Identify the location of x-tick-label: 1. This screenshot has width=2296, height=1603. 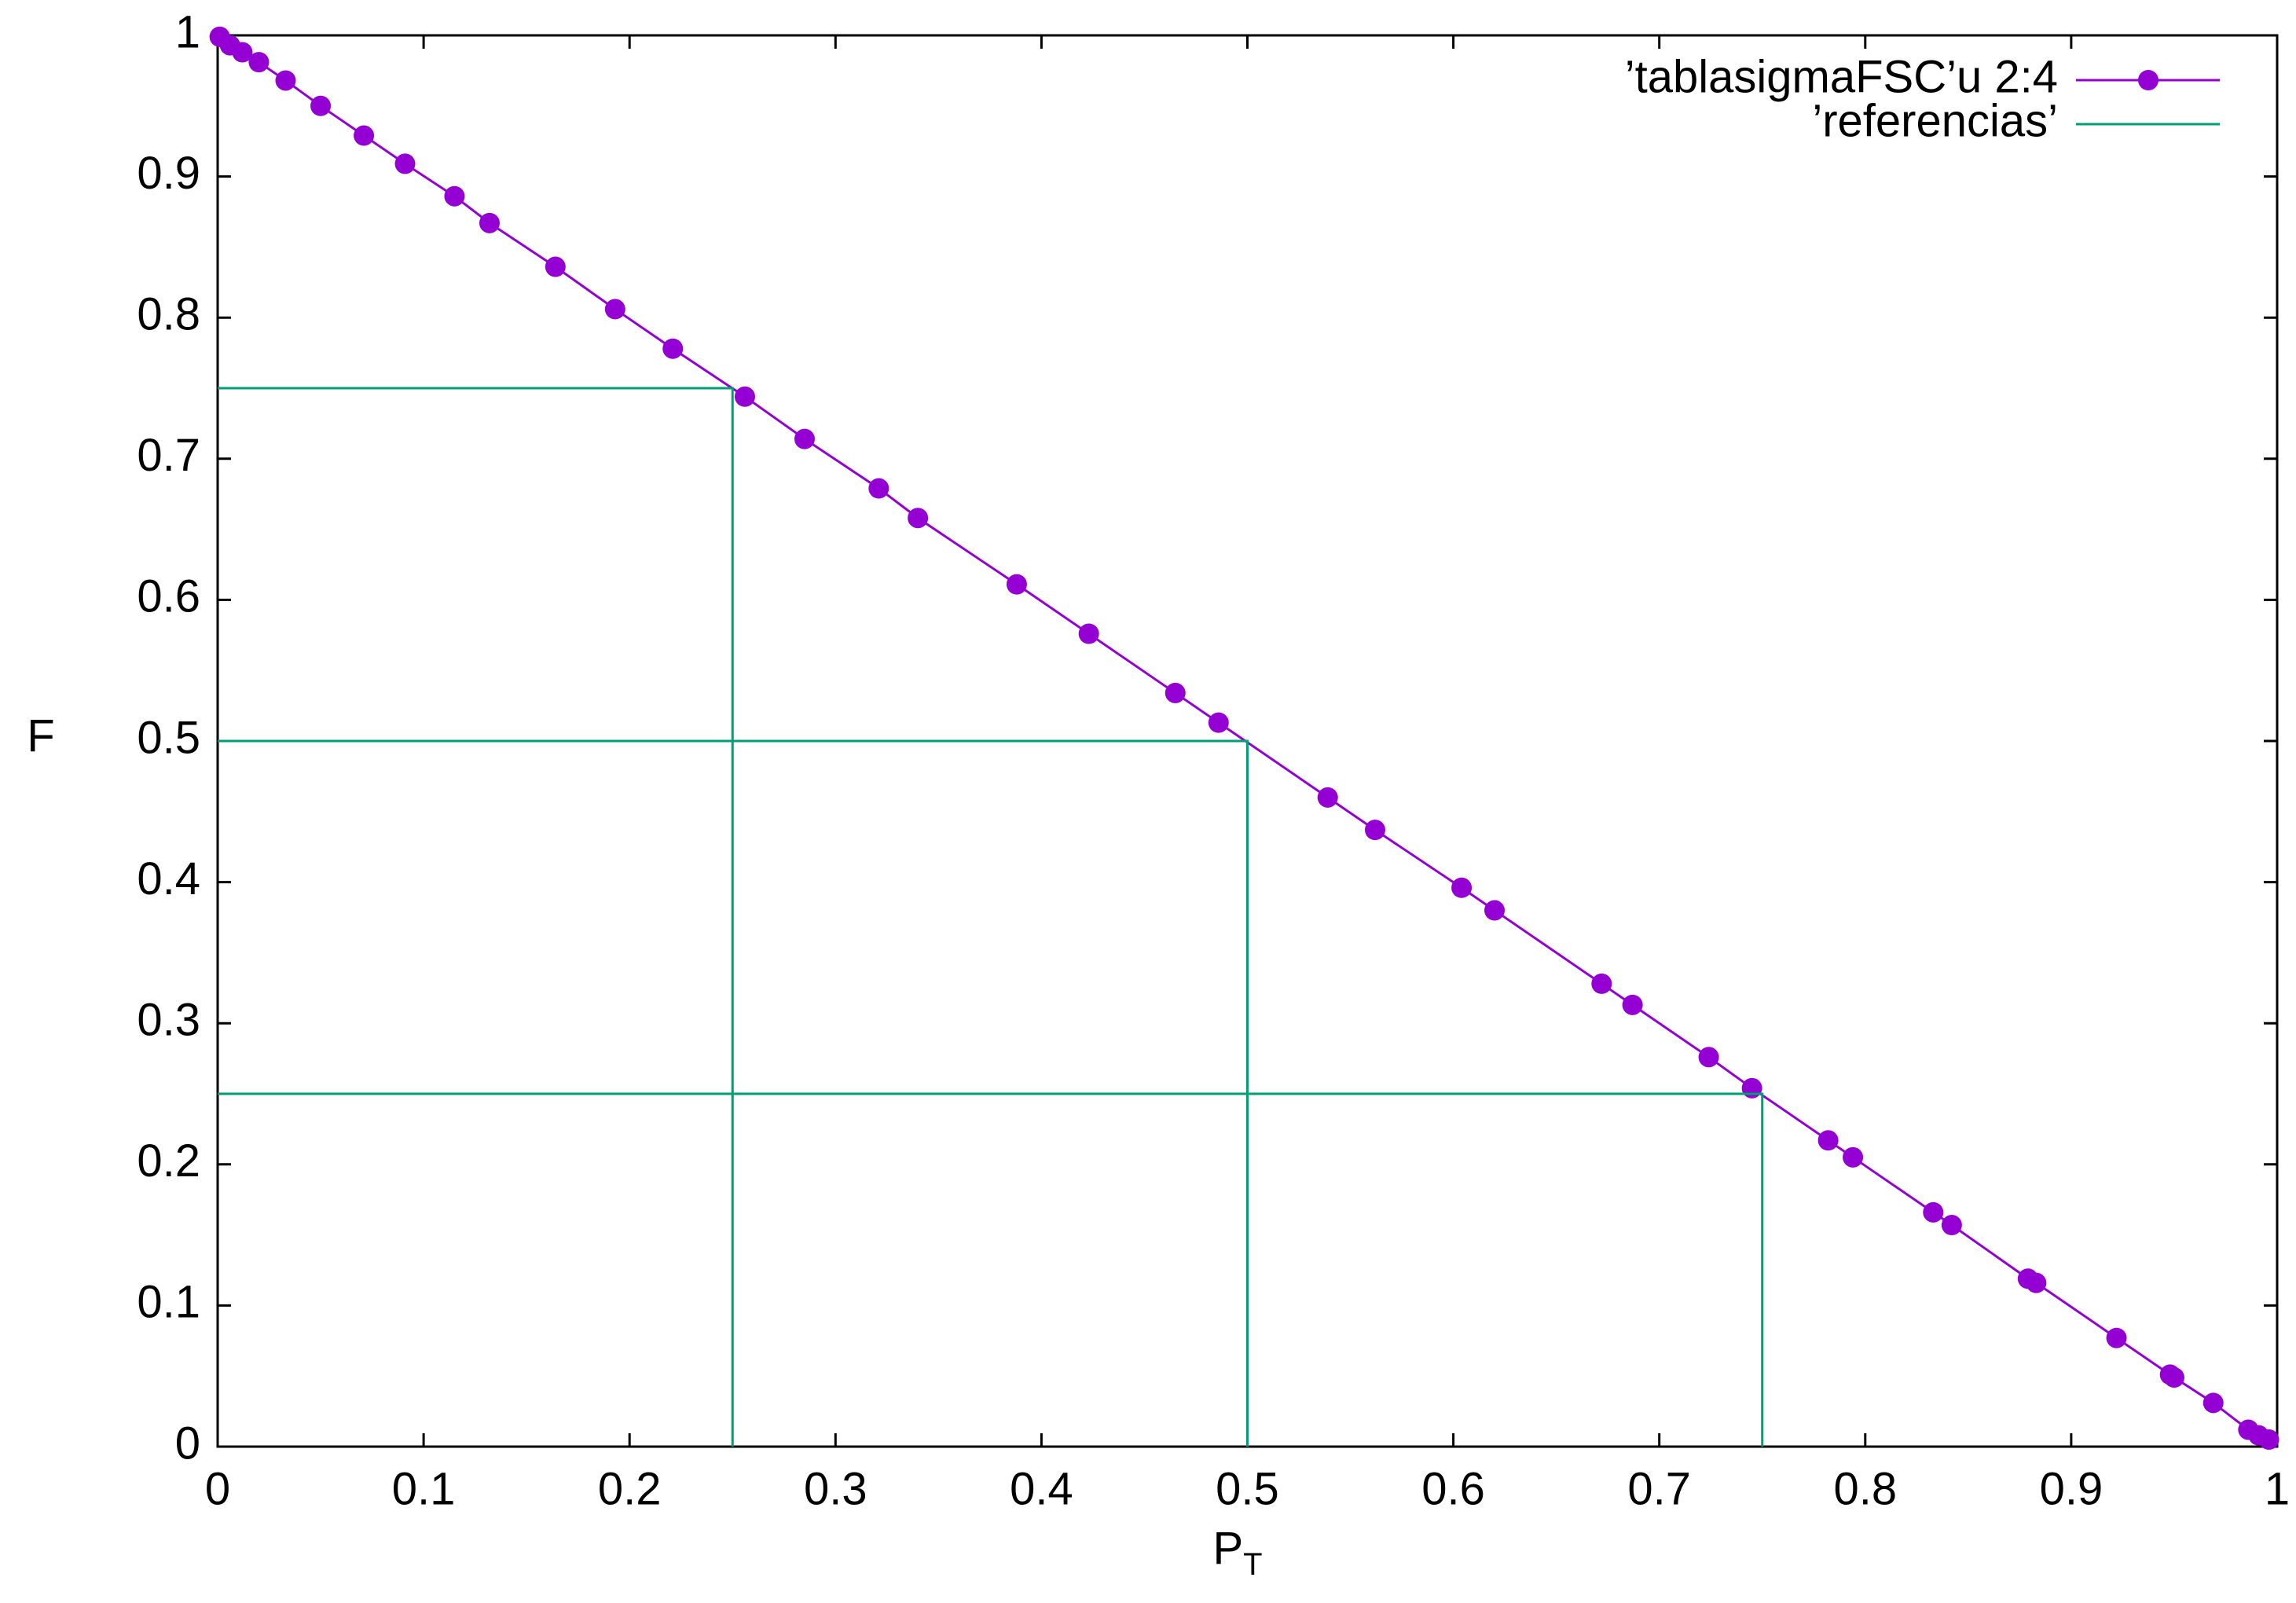
(2277, 1488).